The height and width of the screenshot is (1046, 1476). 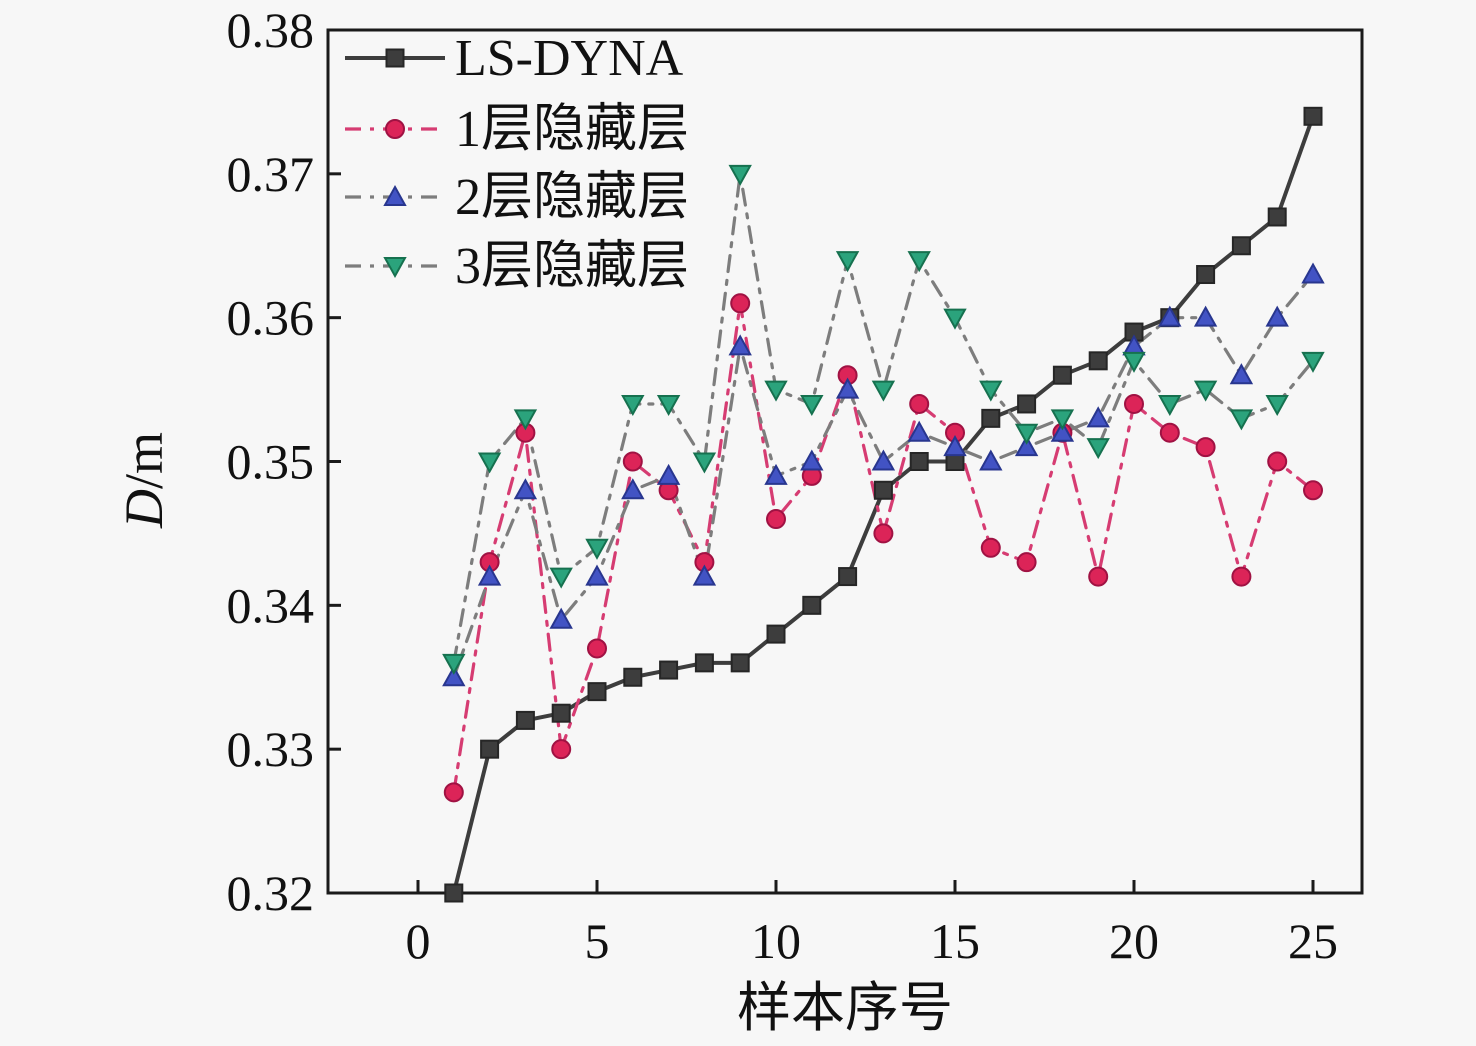 What do you see at coordinates (1313, 941) in the screenshot?
I see `x-axis-tick-label: 25` at bounding box center [1313, 941].